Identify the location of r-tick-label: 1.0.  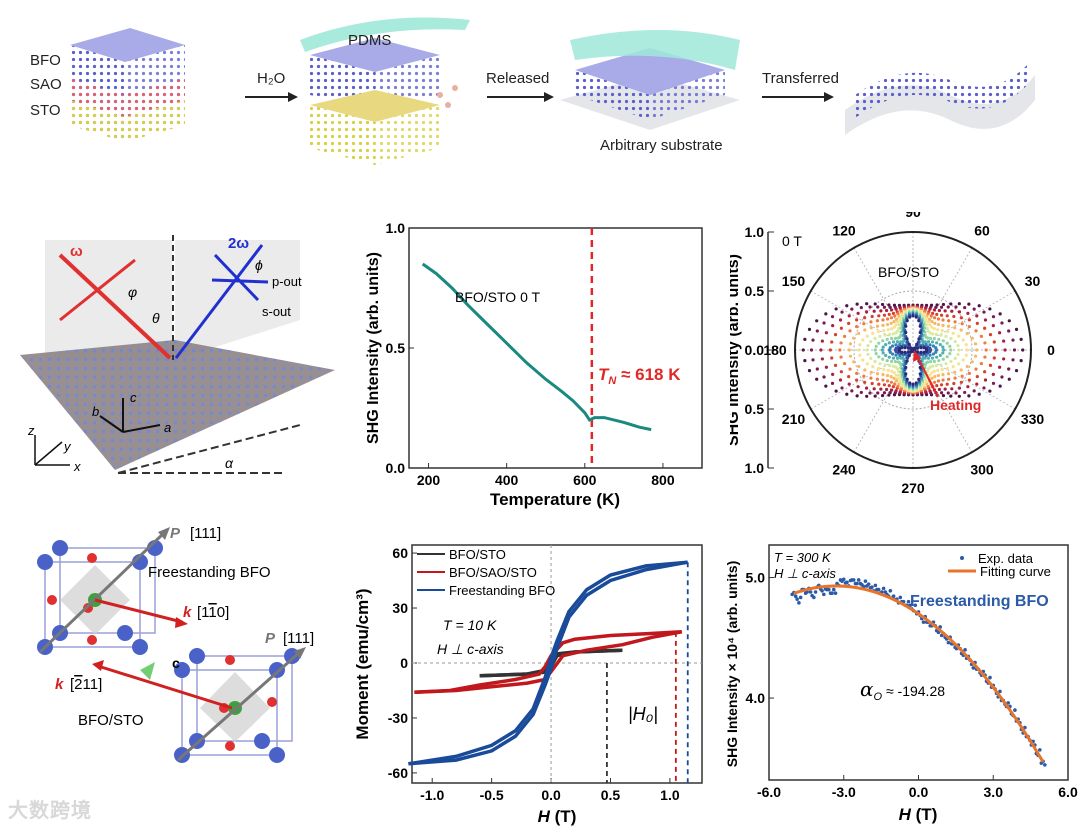
(755, 468).